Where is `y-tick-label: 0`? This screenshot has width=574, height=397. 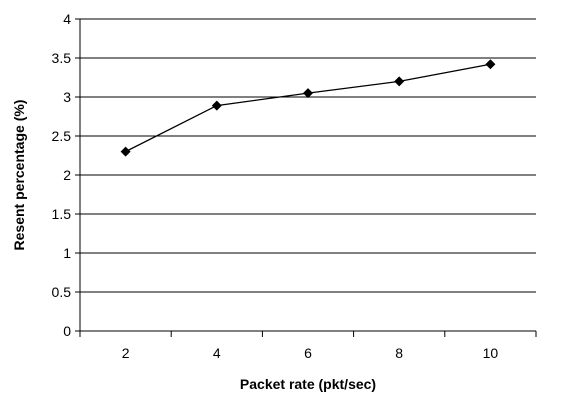
y-tick-label: 0 is located at coordinates (67, 331).